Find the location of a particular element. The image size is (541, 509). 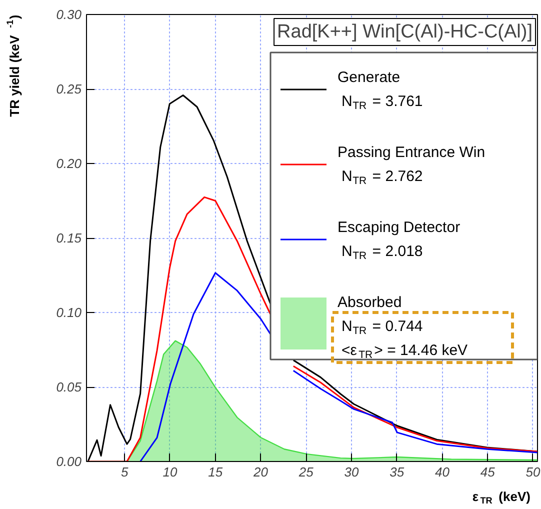

y-tick-label: 0.00 is located at coordinates (69, 461).